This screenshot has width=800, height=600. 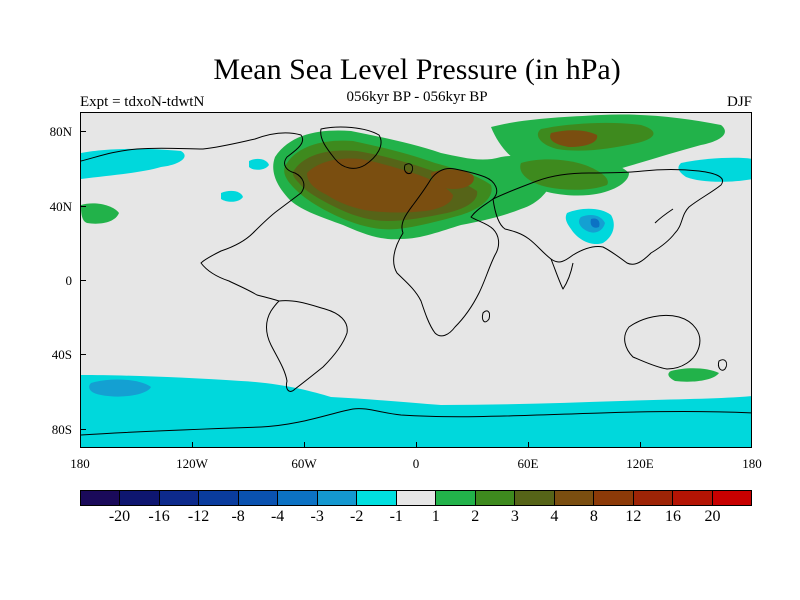 I want to click on contour-atlantic-cyan, so click(x=232, y=196).